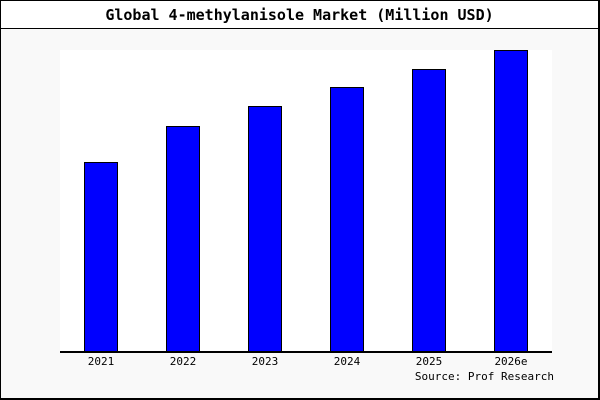 Image resolution: width=600 pixels, height=400 pixels. I want to click on bar-2025, so click(429, 210).